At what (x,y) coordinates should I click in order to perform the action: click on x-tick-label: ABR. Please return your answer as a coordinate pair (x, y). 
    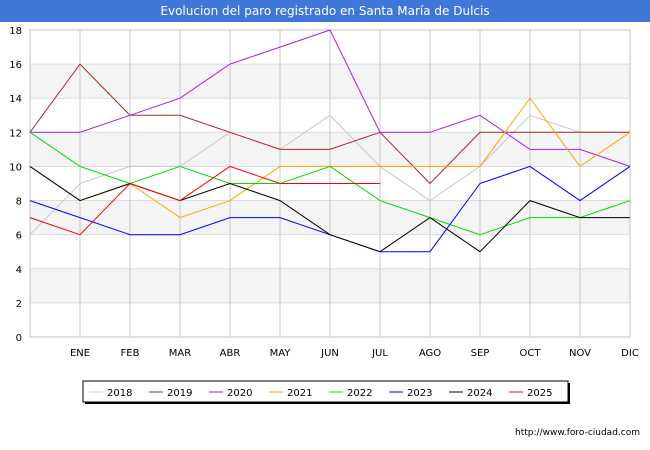
    Looking at the image, I should click on (230, 353).